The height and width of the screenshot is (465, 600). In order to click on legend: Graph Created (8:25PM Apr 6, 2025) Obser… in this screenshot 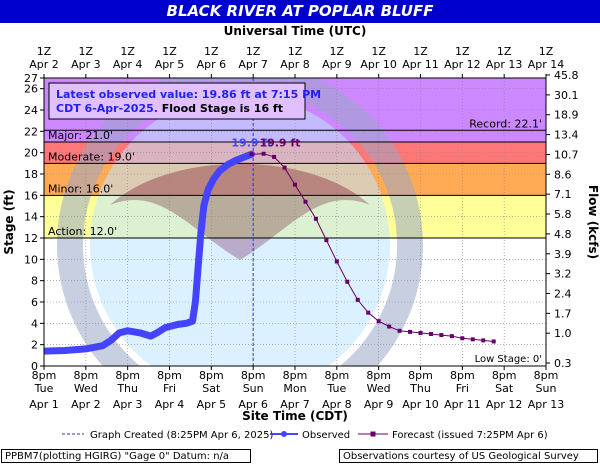, I will do `click(305, 435)`.